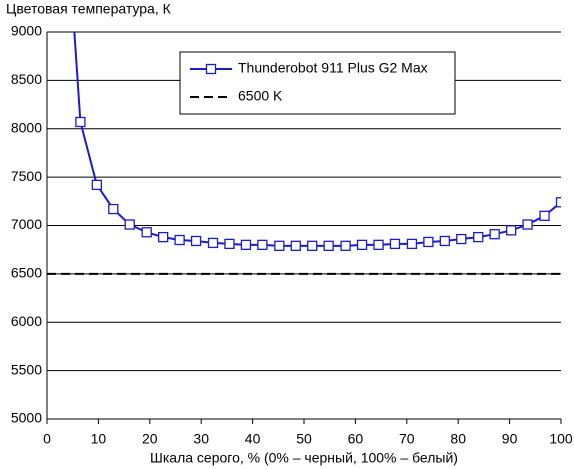  I want to click on x-tick-label: 100, so click(561, 439).